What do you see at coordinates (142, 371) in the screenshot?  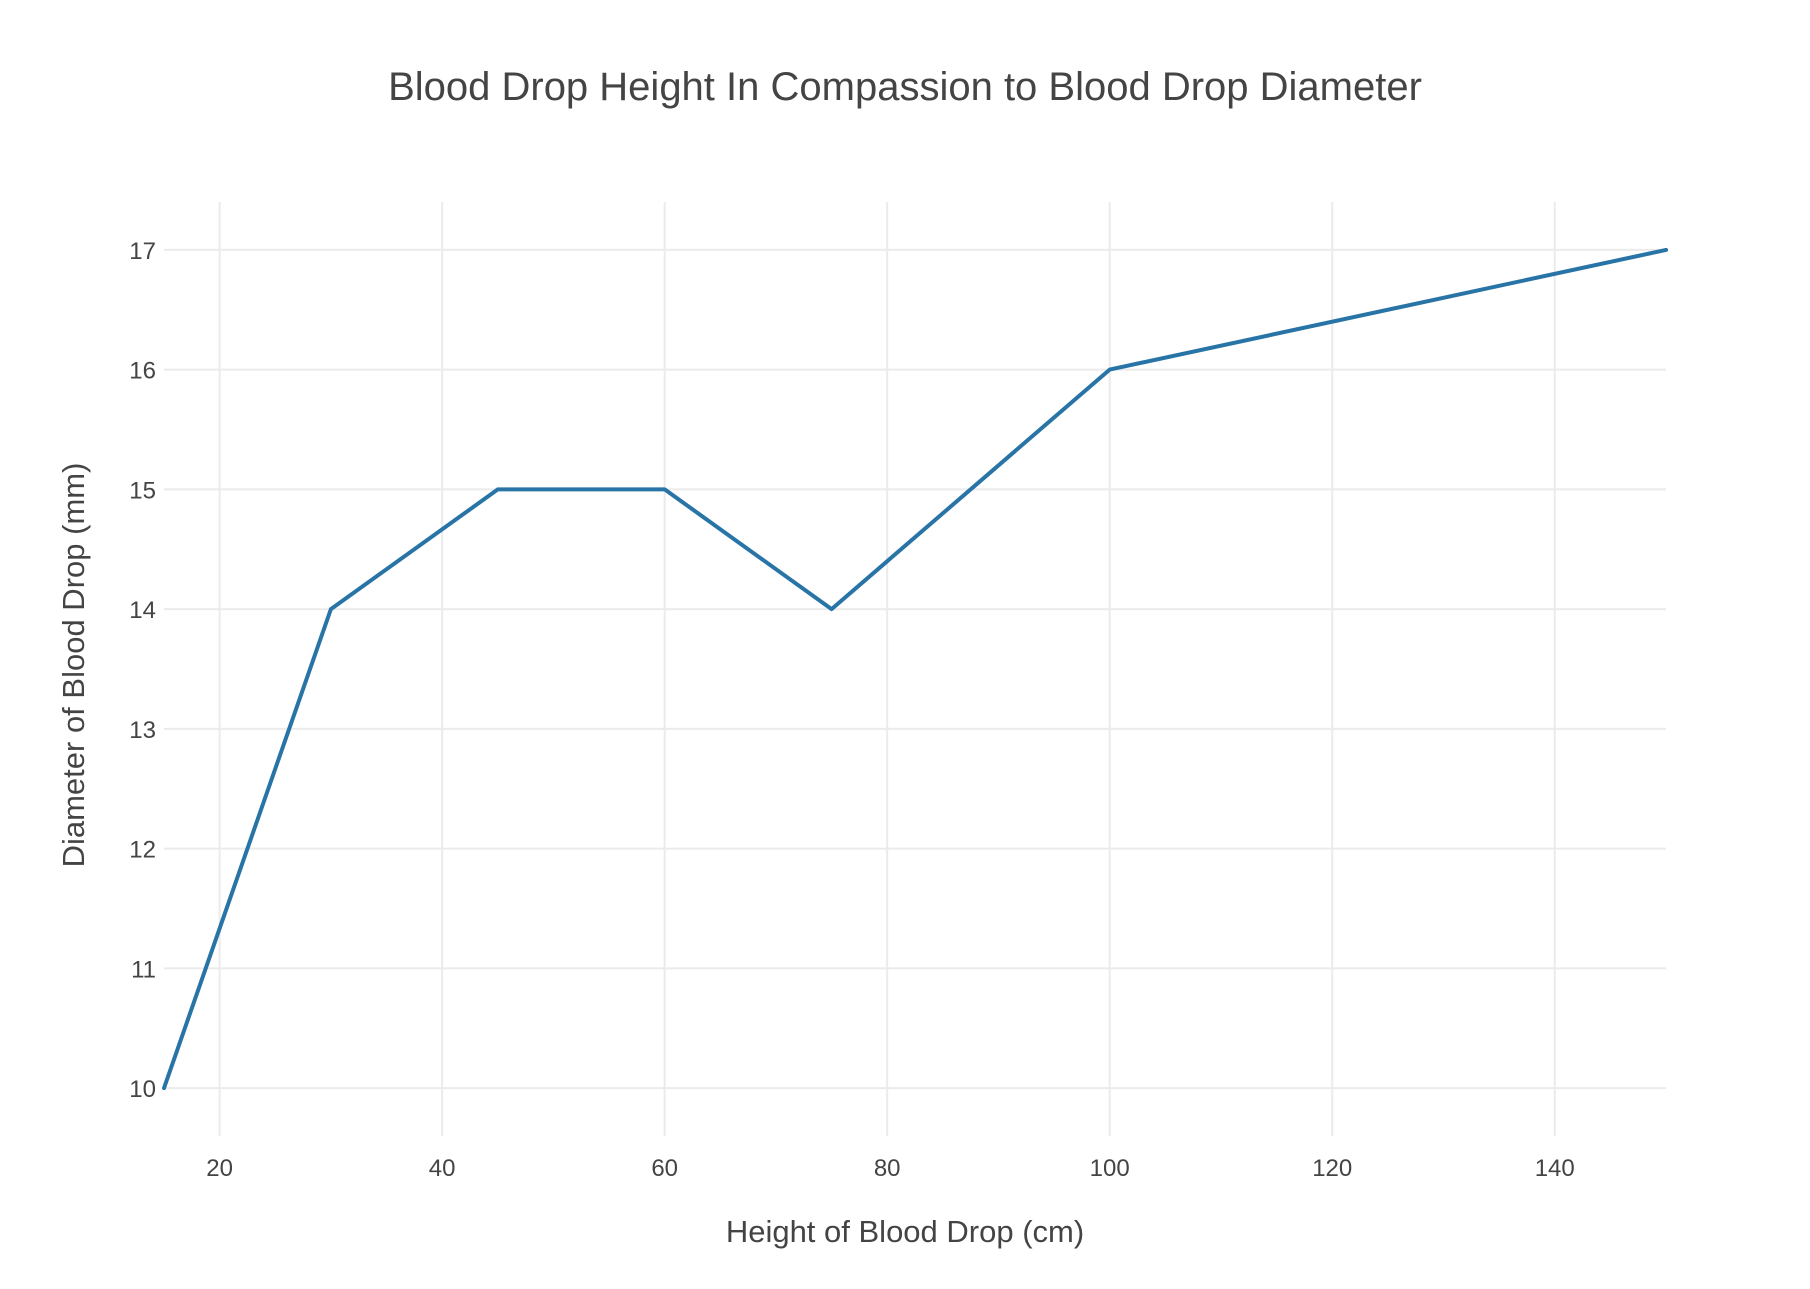 I see `y-tick-label: 16` at bounding box center [142, 371].